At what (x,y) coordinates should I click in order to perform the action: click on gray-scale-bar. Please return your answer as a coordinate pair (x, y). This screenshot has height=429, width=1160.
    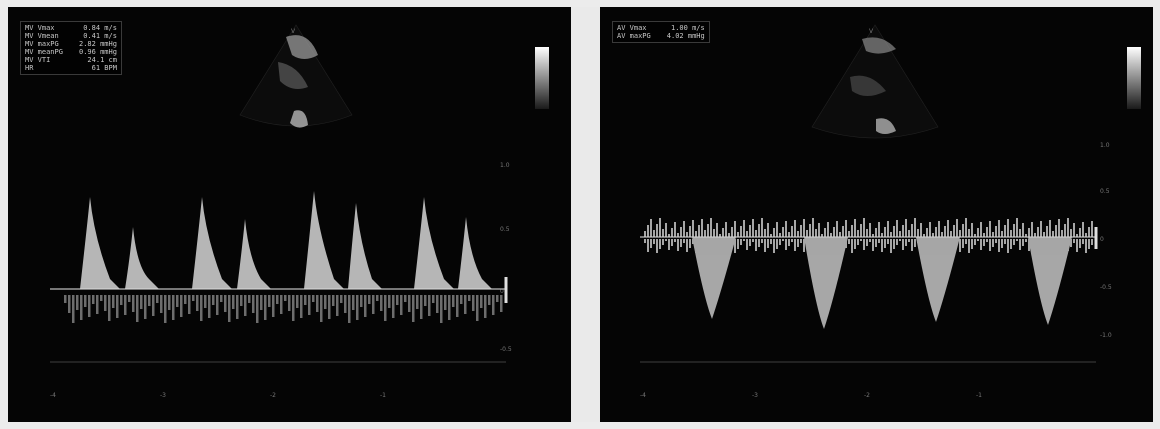
    Looking at the image, I should click on (1134, 78).